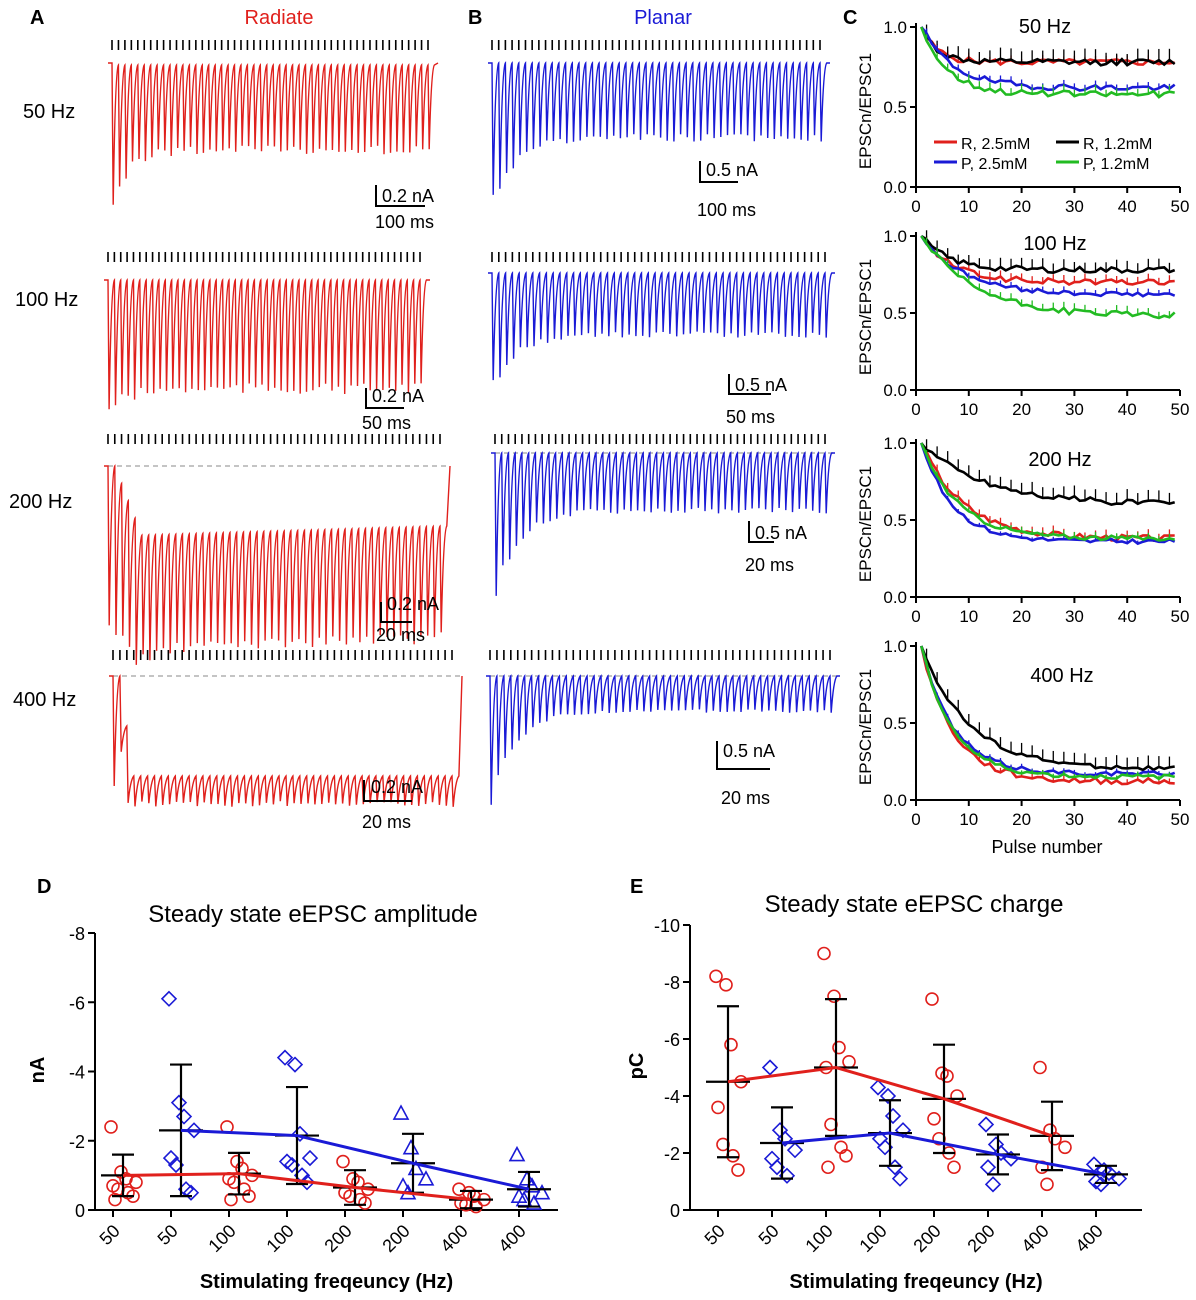 The height and width of the screenshot is (1300, 1196). I want to click on panel-label-c: C, so click(850, 18).